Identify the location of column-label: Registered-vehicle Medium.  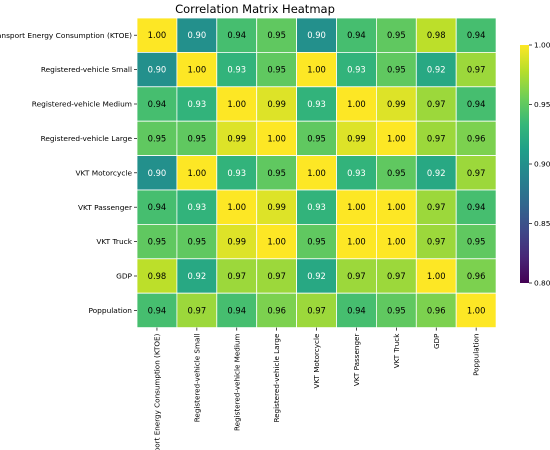
(236, 382).